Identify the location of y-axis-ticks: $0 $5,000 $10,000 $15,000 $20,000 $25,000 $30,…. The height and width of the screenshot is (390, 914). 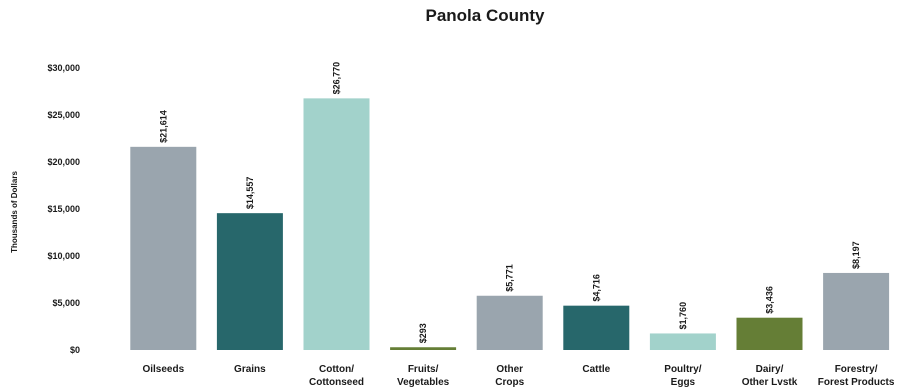
(63, 209).